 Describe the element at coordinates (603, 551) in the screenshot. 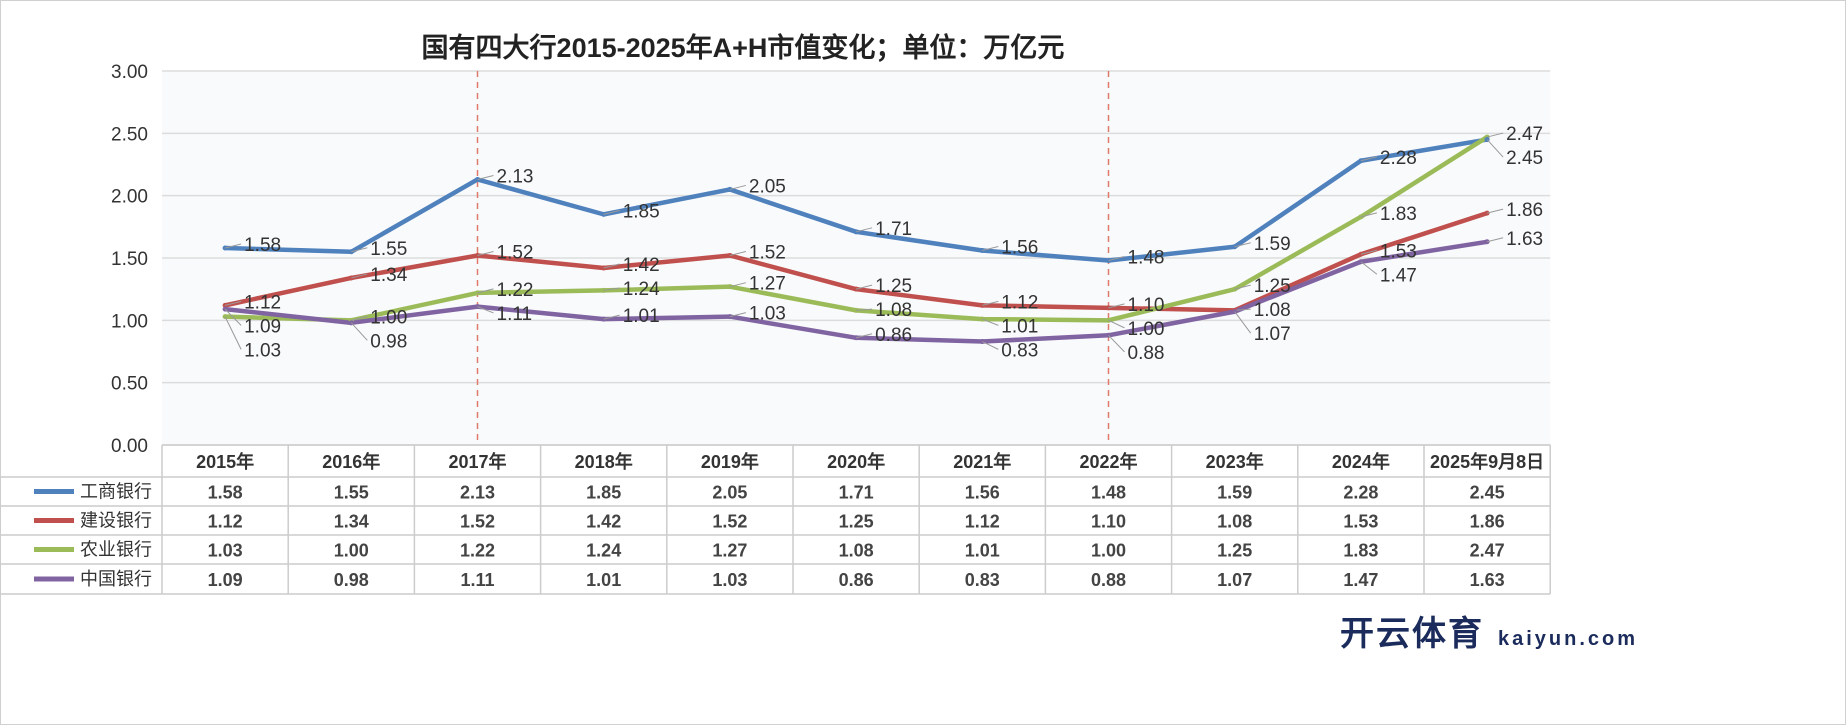

I see `table-cell: 1.24` at that location.